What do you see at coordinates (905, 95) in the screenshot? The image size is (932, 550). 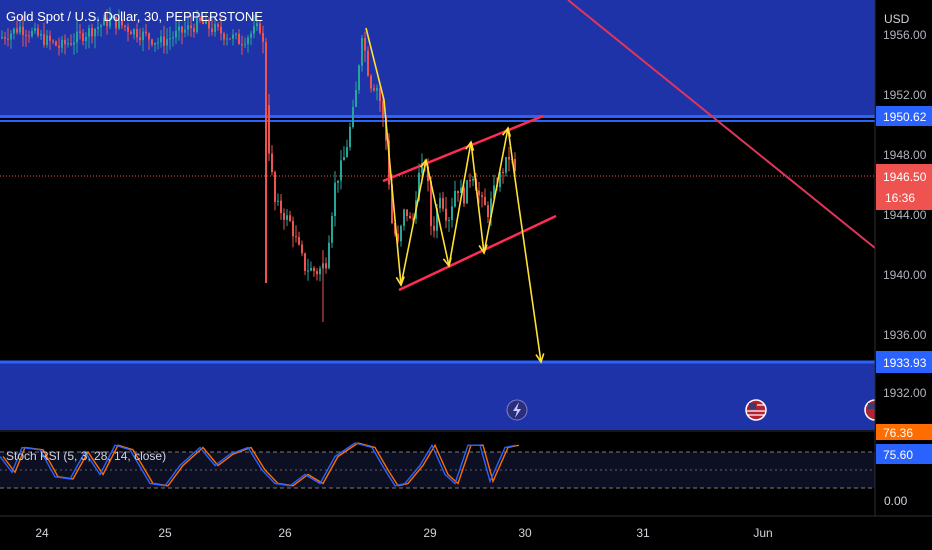 I see `price-tick-label: 1952.00` at bounding box center [905, 95].